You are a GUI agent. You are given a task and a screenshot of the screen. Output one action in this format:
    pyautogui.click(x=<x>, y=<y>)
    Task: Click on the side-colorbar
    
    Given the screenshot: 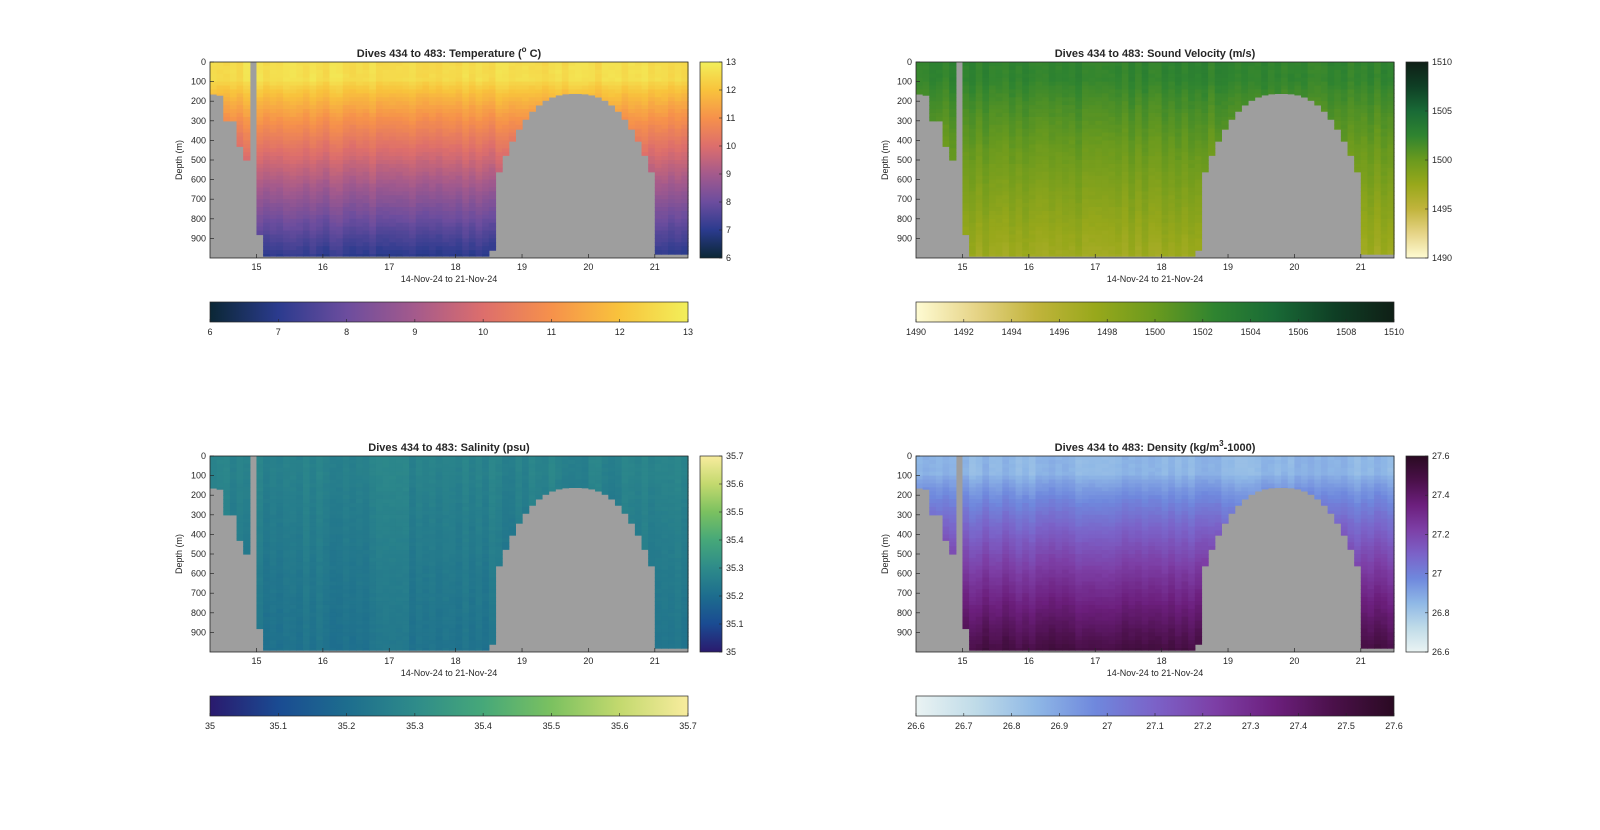 What is the action you would take?
    pyautogui.click(x=711, y=160)
    